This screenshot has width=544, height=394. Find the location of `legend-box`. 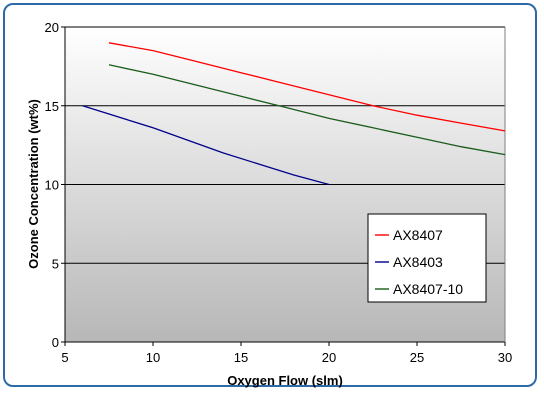

legend-box is located at coordinates (427, 258).